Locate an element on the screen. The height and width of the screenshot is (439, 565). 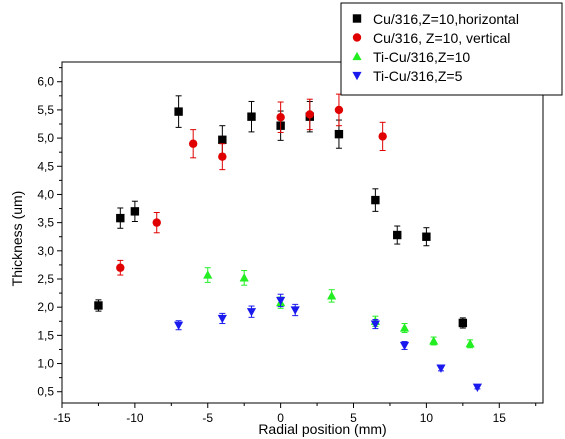
y-tick-label: 3,0 is located at coordinates (45, 251).